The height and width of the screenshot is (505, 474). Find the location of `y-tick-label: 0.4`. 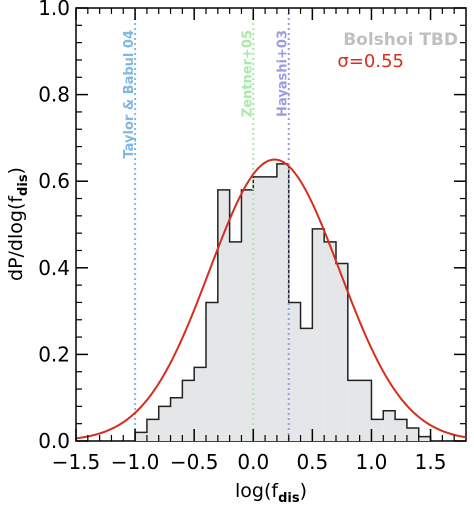

y-tick-label: 0.4 is located at coordinates (54, 268).